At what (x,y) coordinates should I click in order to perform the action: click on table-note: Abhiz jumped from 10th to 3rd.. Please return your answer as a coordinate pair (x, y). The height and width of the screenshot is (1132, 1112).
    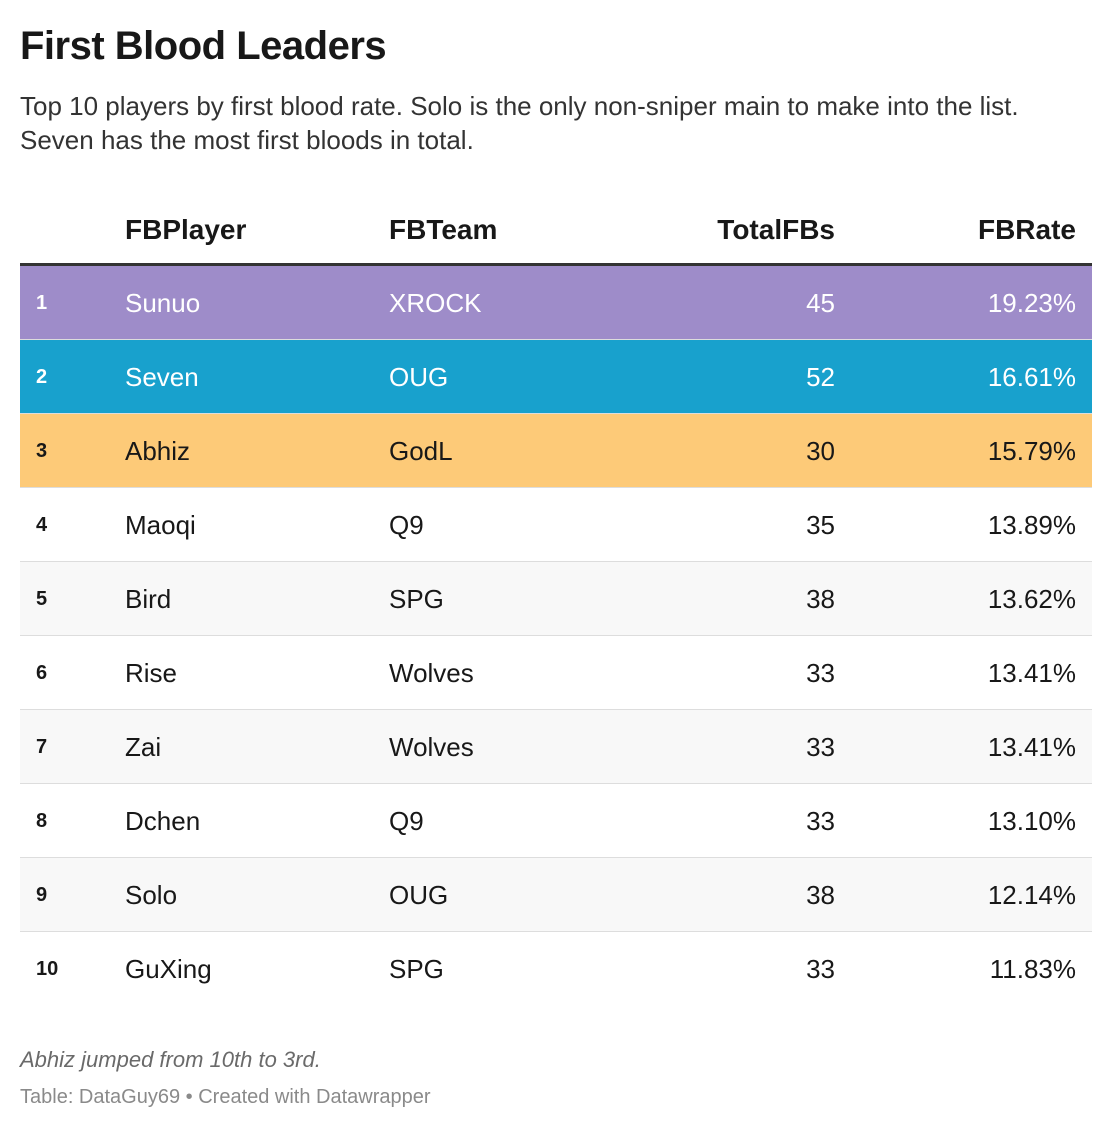
    Looking at the image, I should click on (170, 1059).